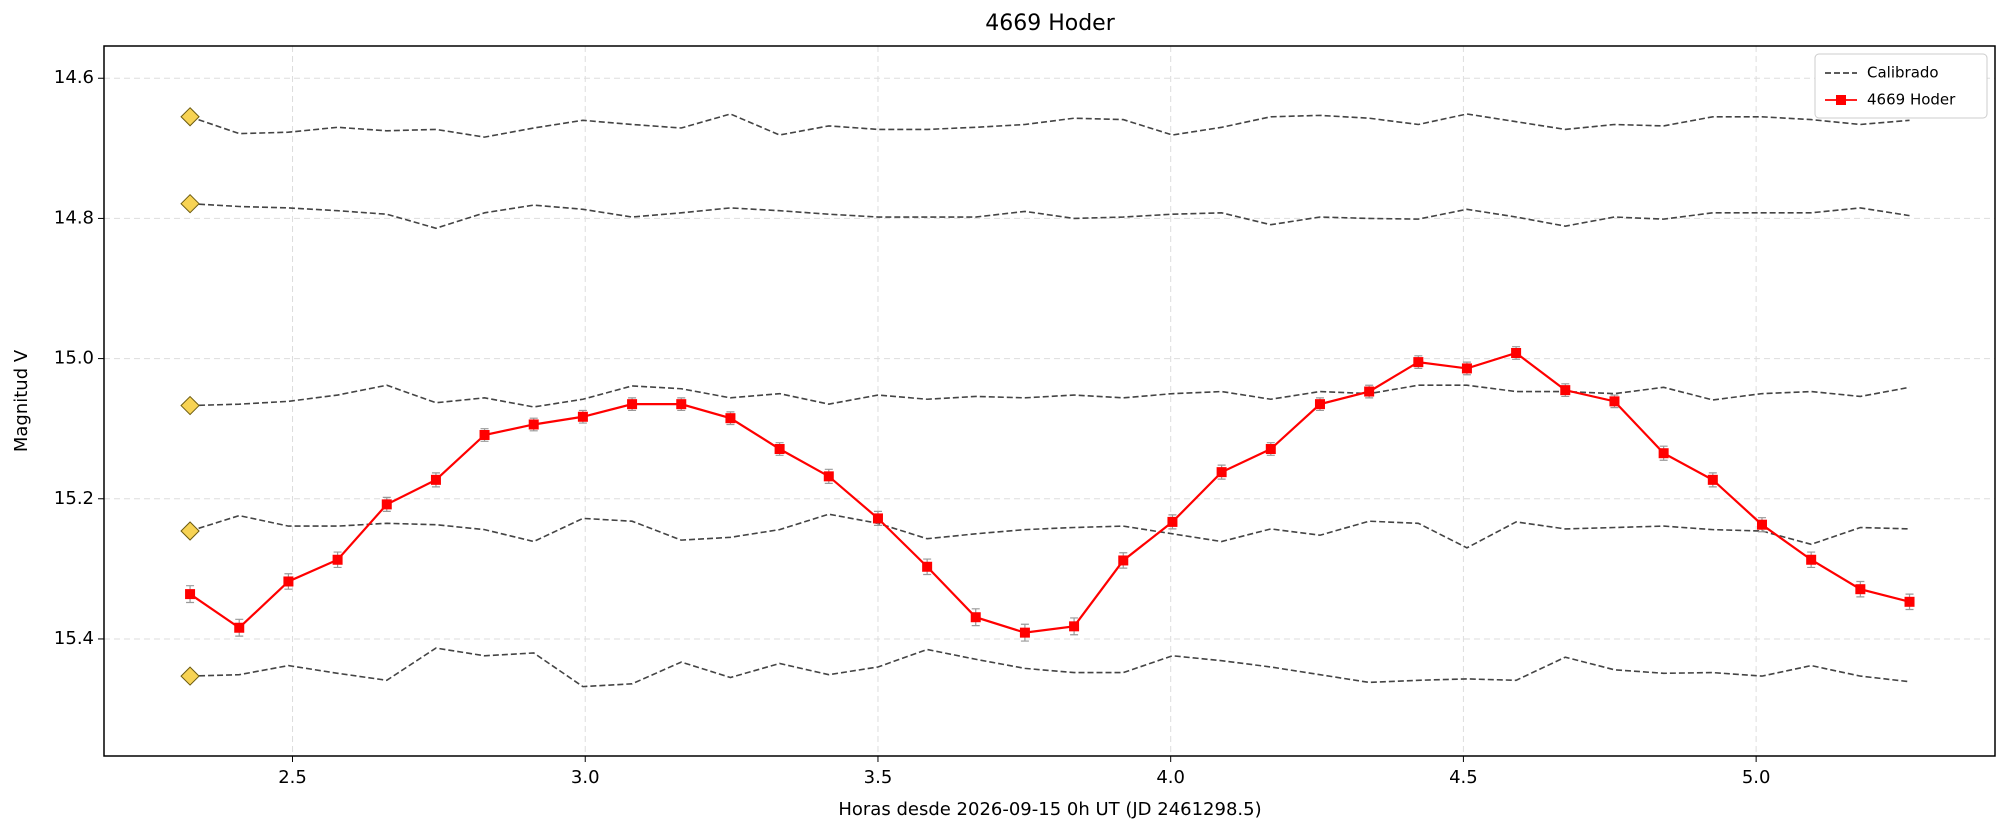 This screenshot has width=2012, height=834. What do you see at coordinates (1841, 100) in the screenshot?
I see `legend-marker` at bounding box center [1841, 100].